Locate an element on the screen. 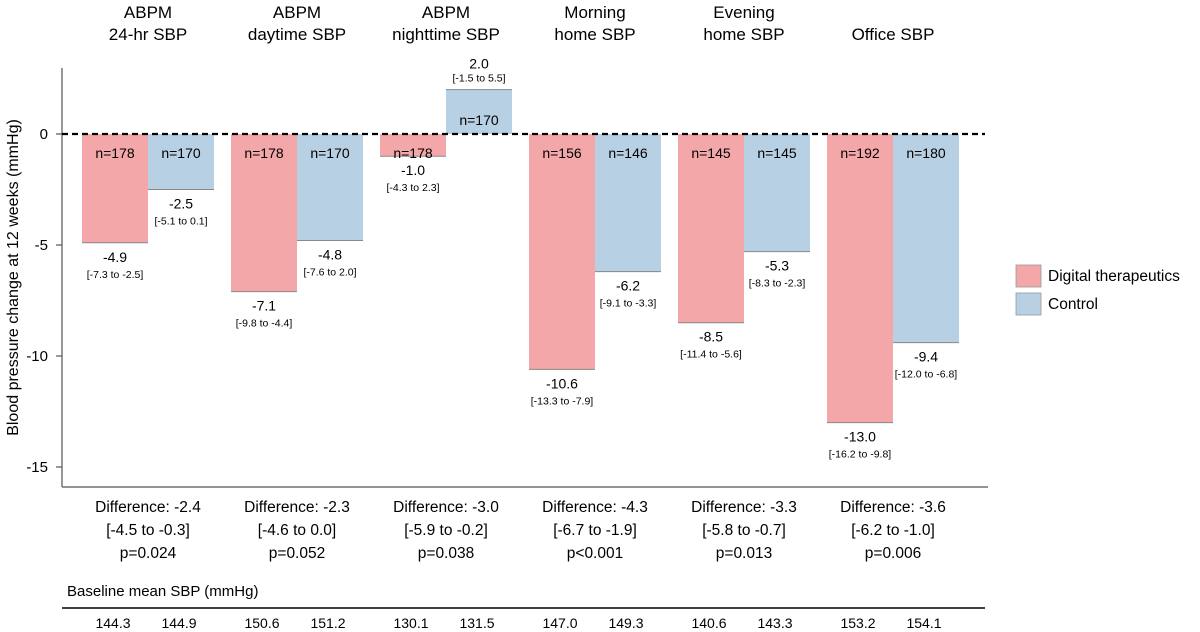  ci-label: [-8.3 to -2.3] is located at coordinates (777, 284).